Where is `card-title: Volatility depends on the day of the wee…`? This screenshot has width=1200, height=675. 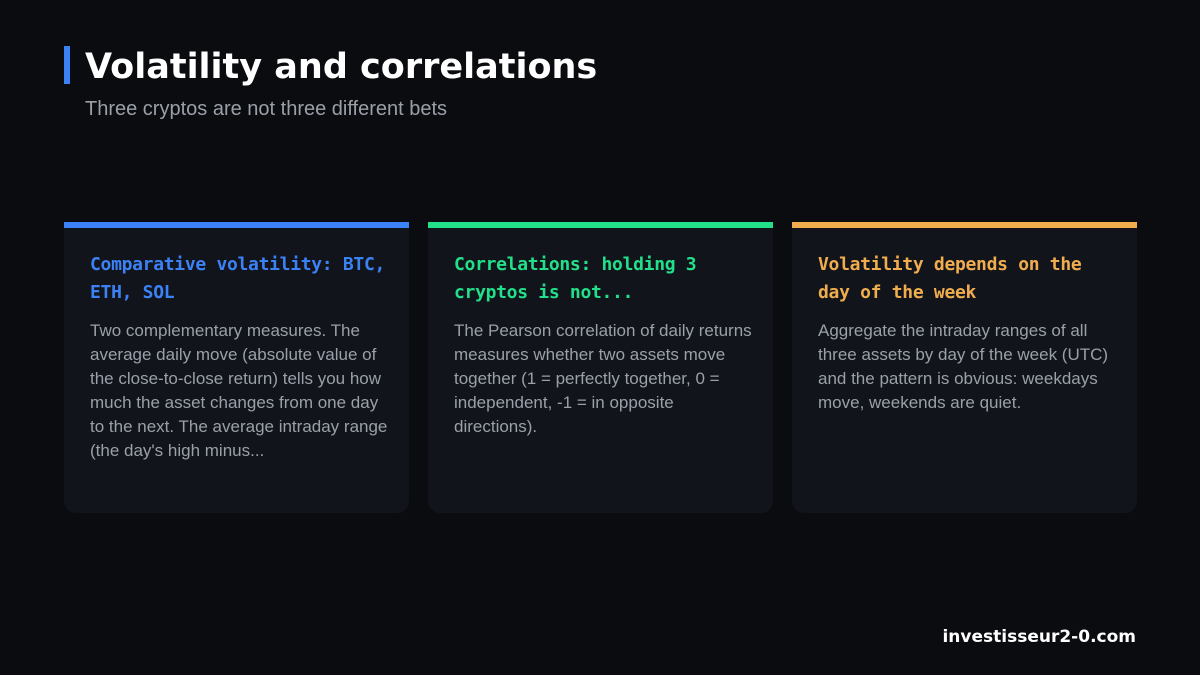
card-title: Volatility depends on the day of the wee… is located at coordinates (950, 278).